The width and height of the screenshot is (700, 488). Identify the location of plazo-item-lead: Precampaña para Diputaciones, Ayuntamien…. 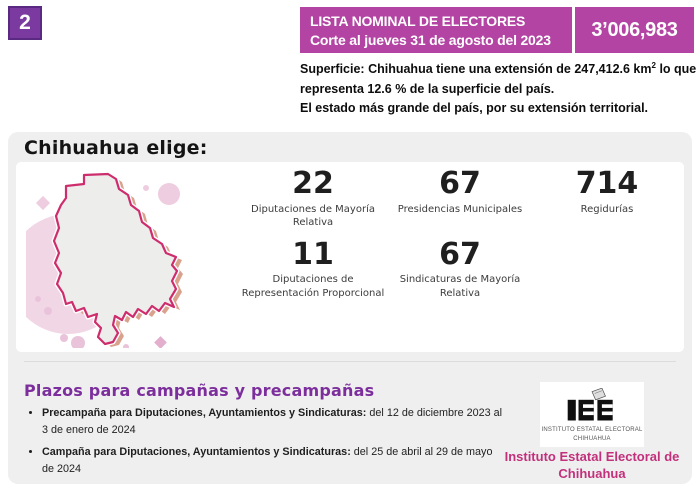
(204, 413).